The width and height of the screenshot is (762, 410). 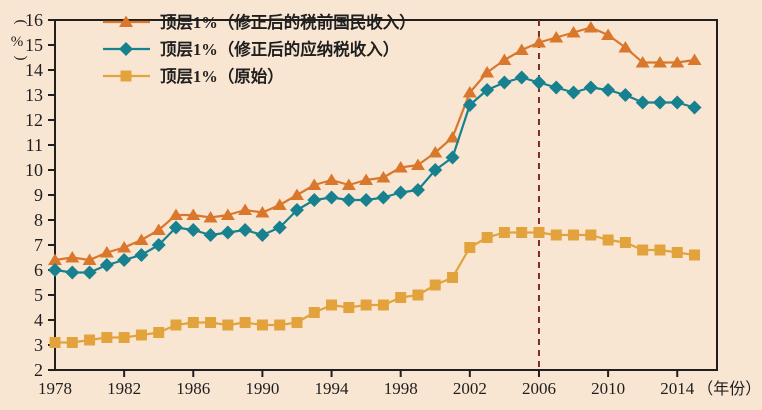 I want to click on x-tick-label: 1998, so click(x=401, y=388).